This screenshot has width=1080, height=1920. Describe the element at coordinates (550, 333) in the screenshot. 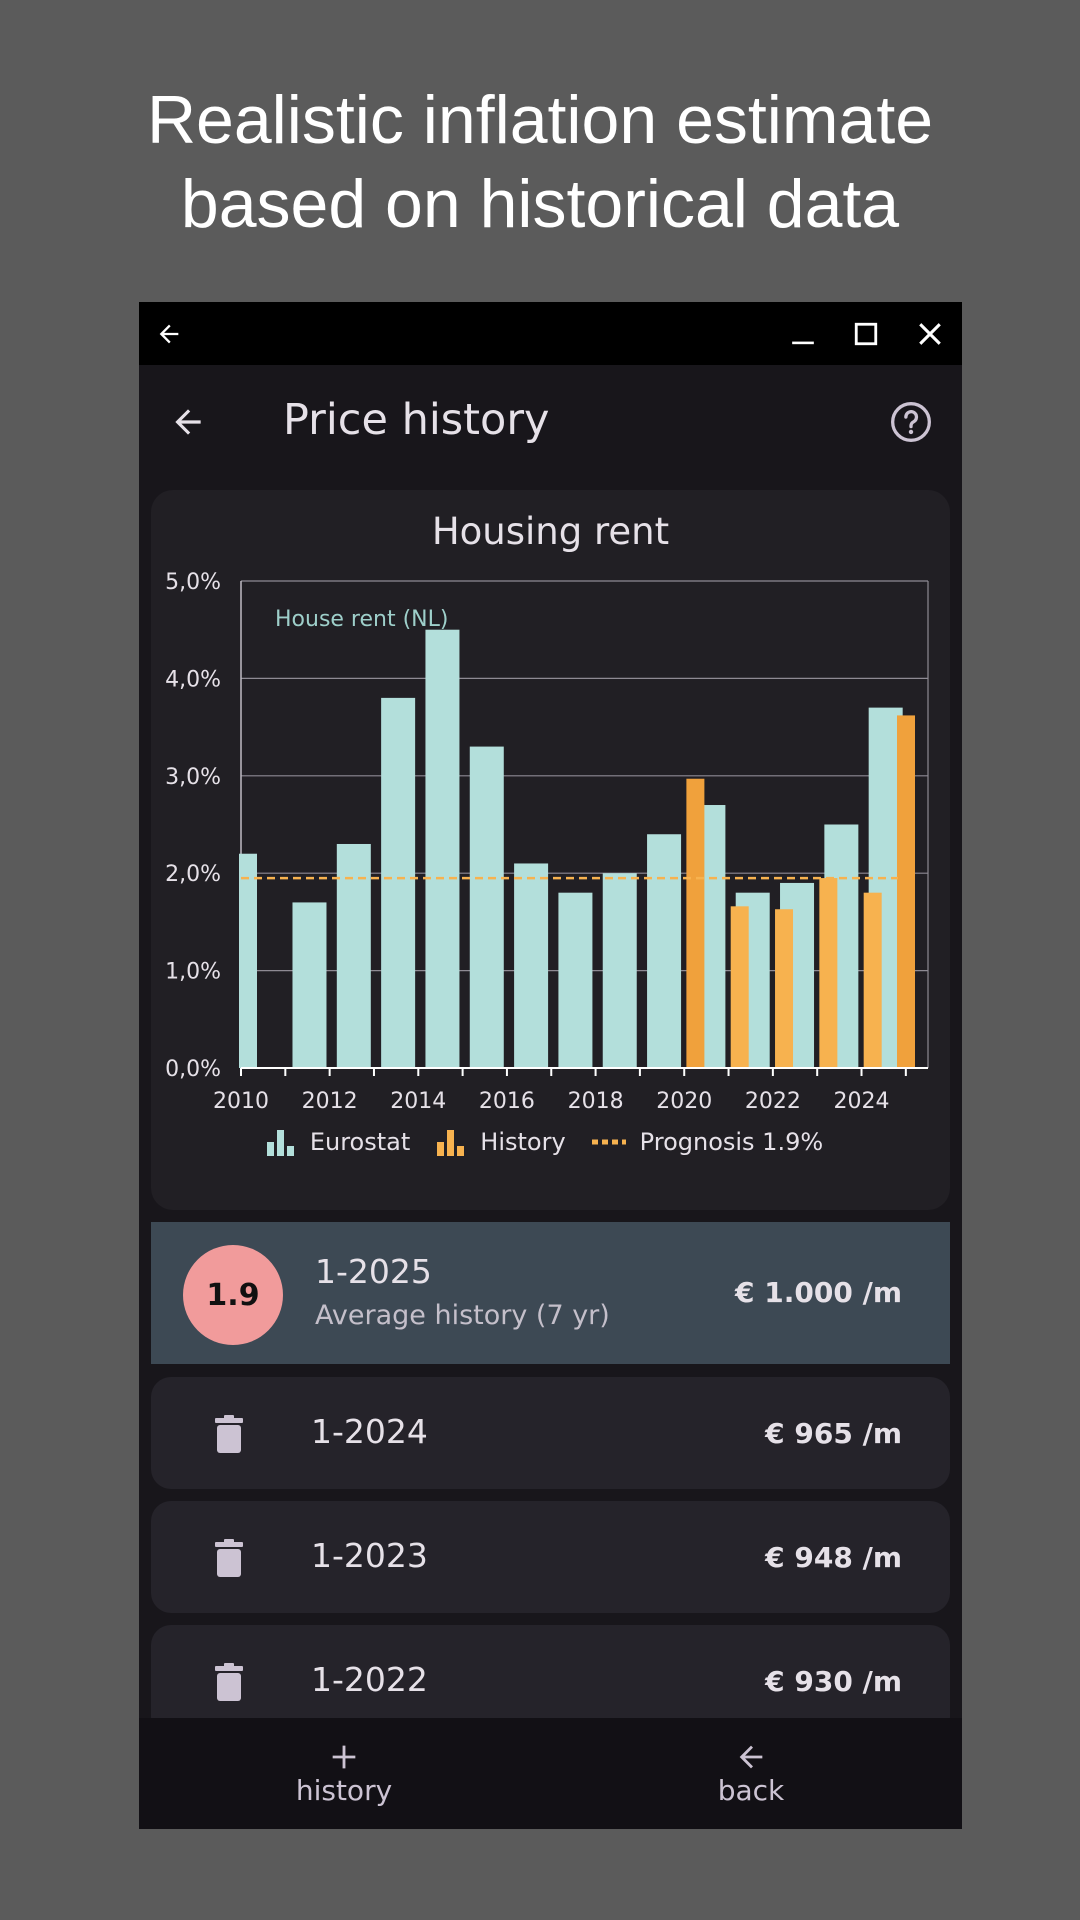

I see `window-titlebar` at that location.